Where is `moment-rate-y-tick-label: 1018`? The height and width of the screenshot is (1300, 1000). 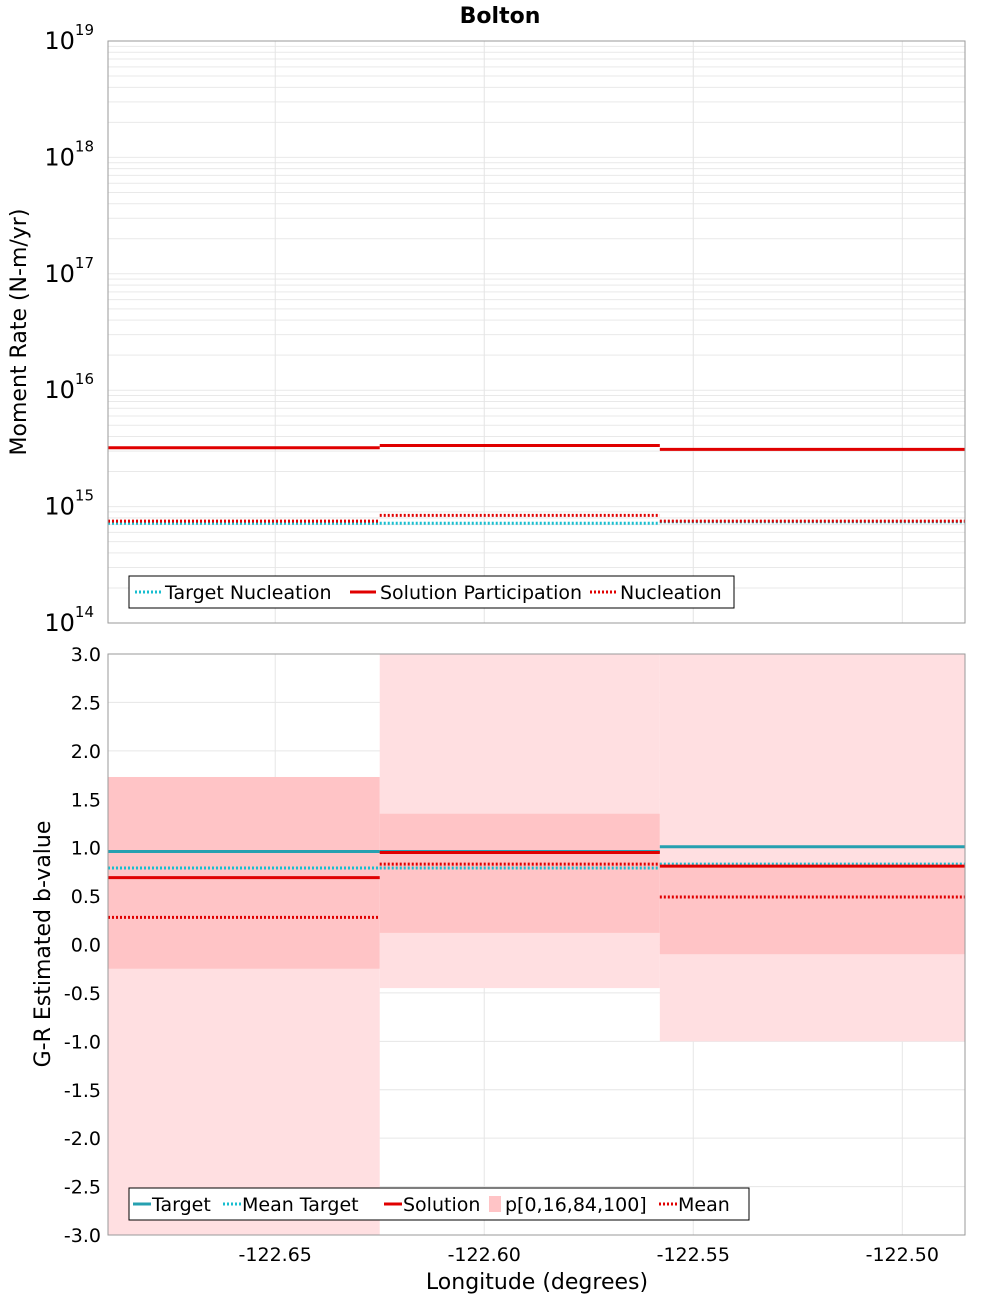
moment-rate-y-tick-label: 1018 is located at coordinates (69, 154).